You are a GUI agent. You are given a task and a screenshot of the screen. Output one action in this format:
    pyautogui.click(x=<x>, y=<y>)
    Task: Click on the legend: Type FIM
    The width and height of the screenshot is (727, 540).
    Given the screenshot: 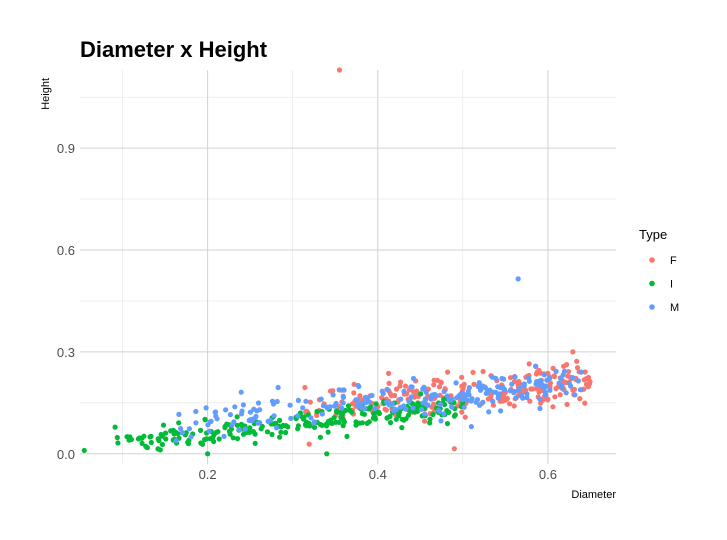 What is the action you would take?
    pyautogui.click(x=659, y=270)
    